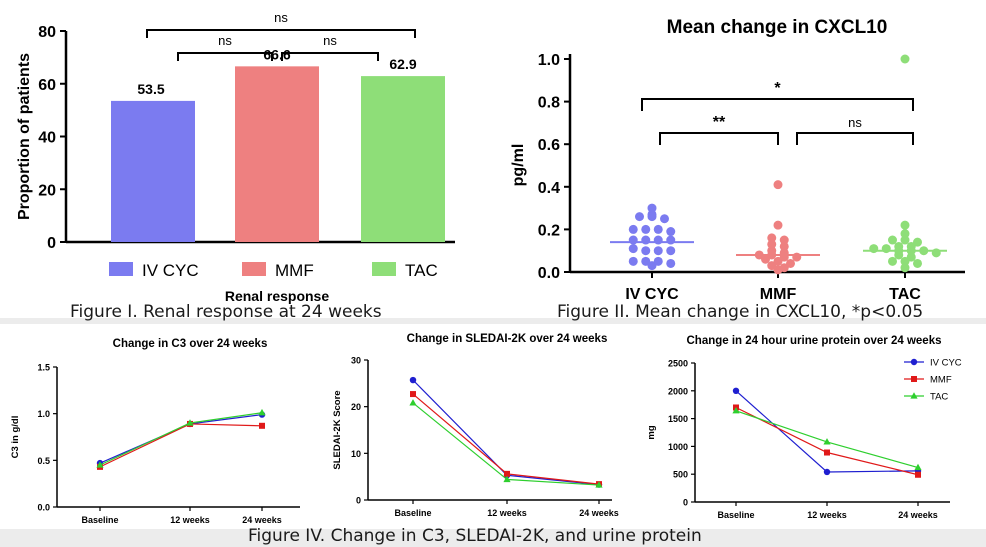  I want to click on cxcl10-y-tick-label: 0.6, so click(549, 145).